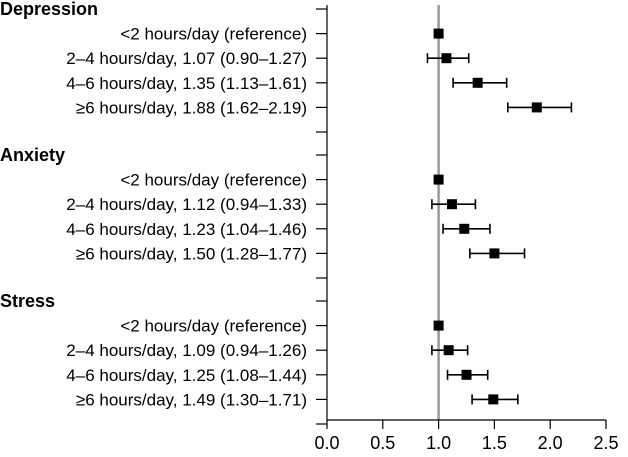 This screenshot has width=628, height=457. I want to click on x-tick-label: 1.0, so click(438, 443).